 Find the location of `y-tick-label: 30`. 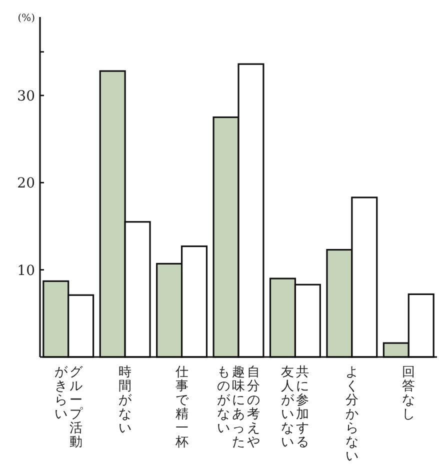

y-tick-label: 30 is located at coordinates (26, 96).